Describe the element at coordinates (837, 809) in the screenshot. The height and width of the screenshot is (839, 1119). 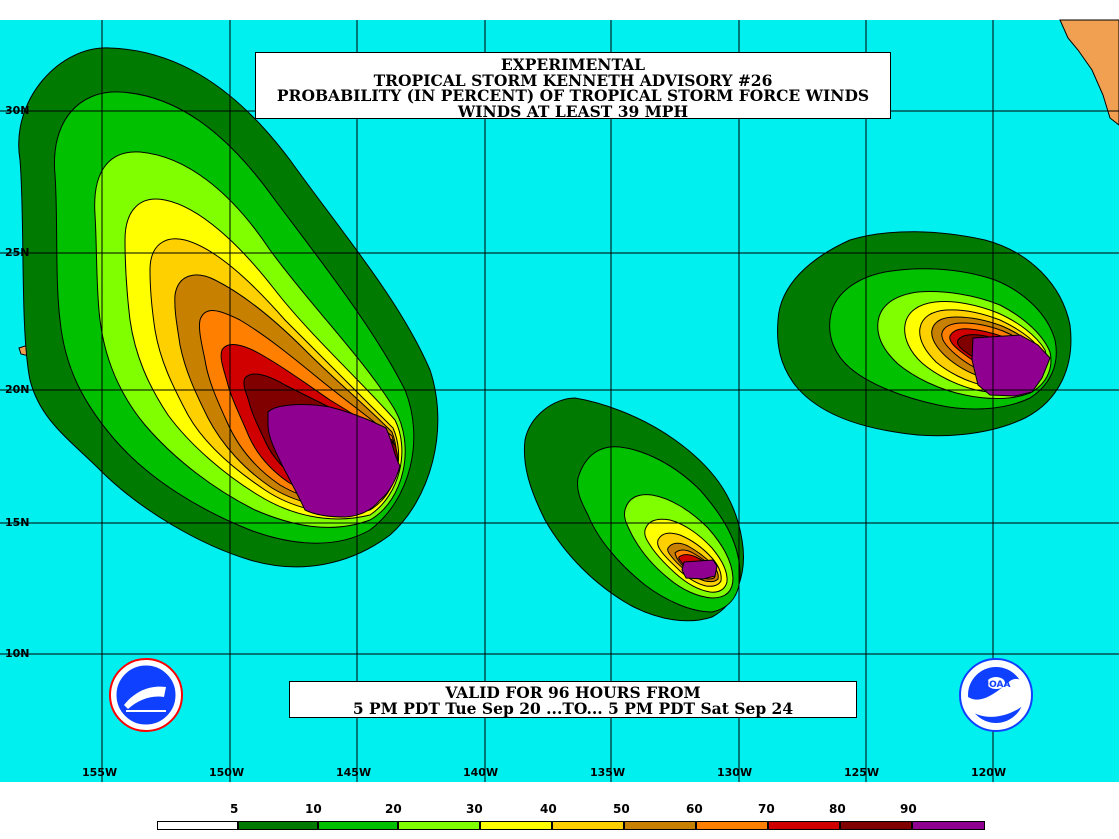
I see `legend-tick-80: 80` at that location.